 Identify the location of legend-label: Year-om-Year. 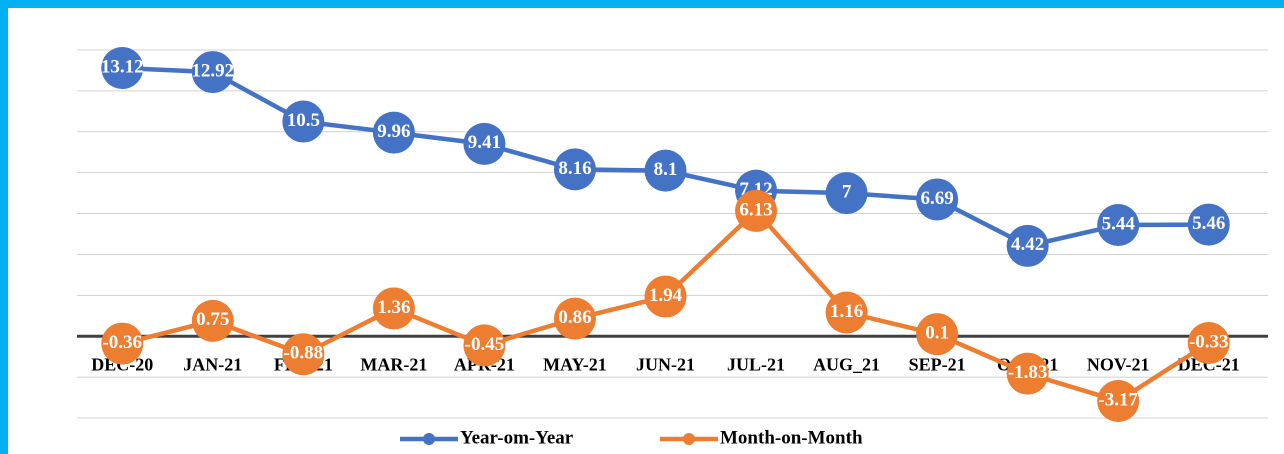
(517, 437).